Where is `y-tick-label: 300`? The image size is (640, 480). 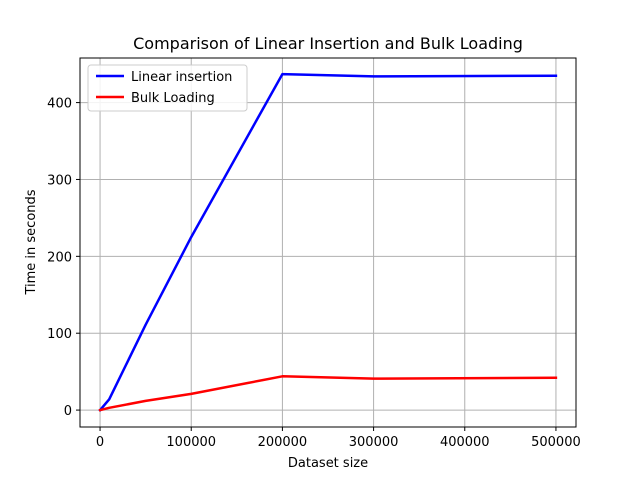
y-tick-label: 300 is located at coordinates (59, 180).